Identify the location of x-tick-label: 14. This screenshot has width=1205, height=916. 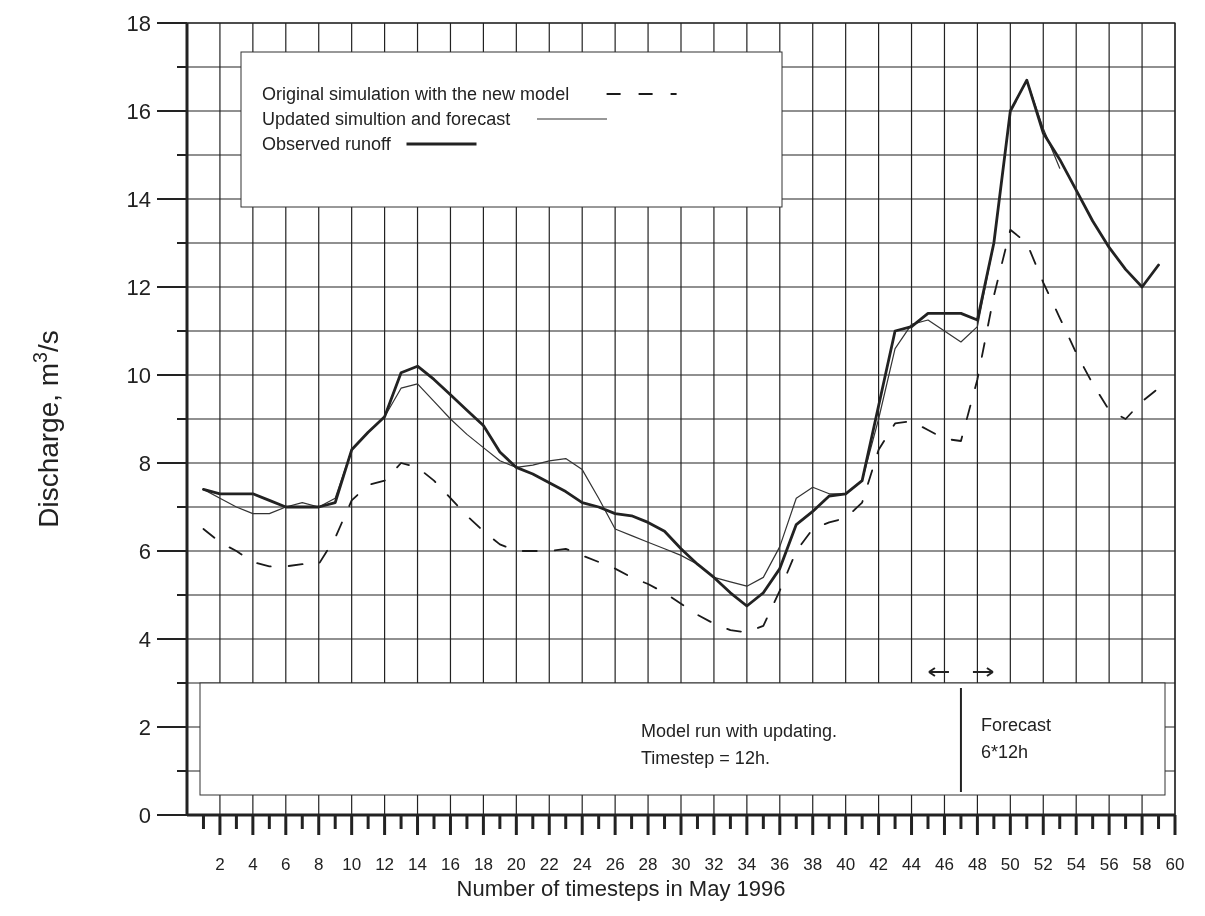
(417, 864).